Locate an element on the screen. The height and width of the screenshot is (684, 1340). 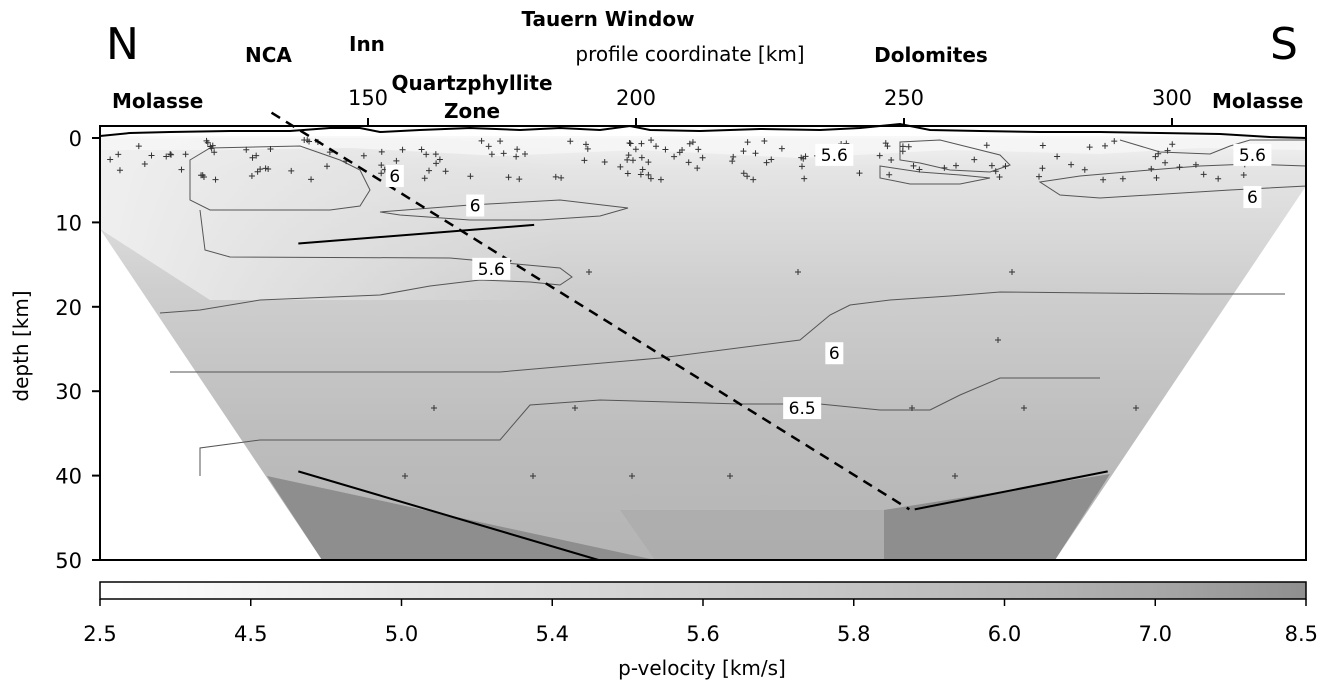
colorbar-tick-label: 4.5 is located at coordinates (250, 634).